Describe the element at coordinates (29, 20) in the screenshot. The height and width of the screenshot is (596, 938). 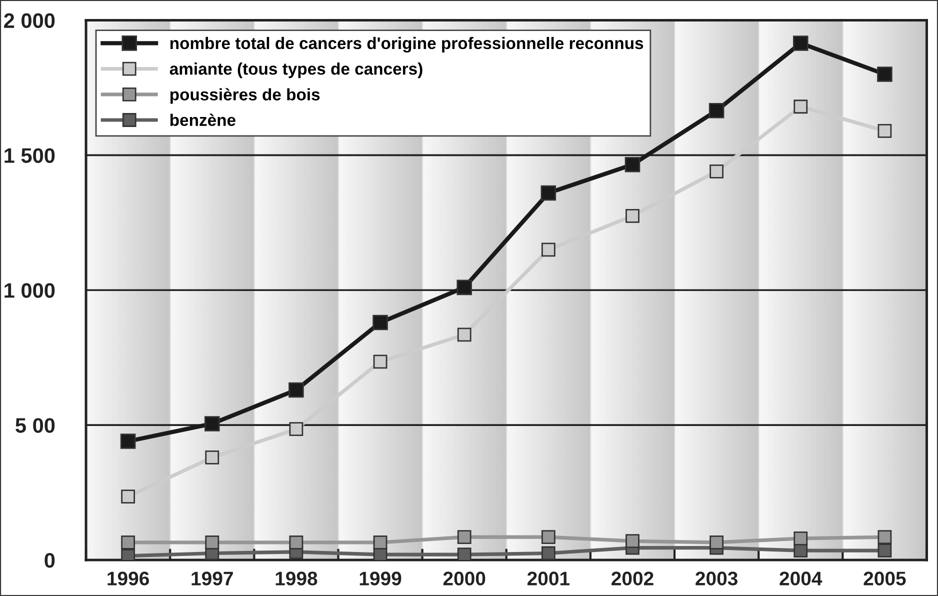
I see `y-tick-label: 2 000` at that location.